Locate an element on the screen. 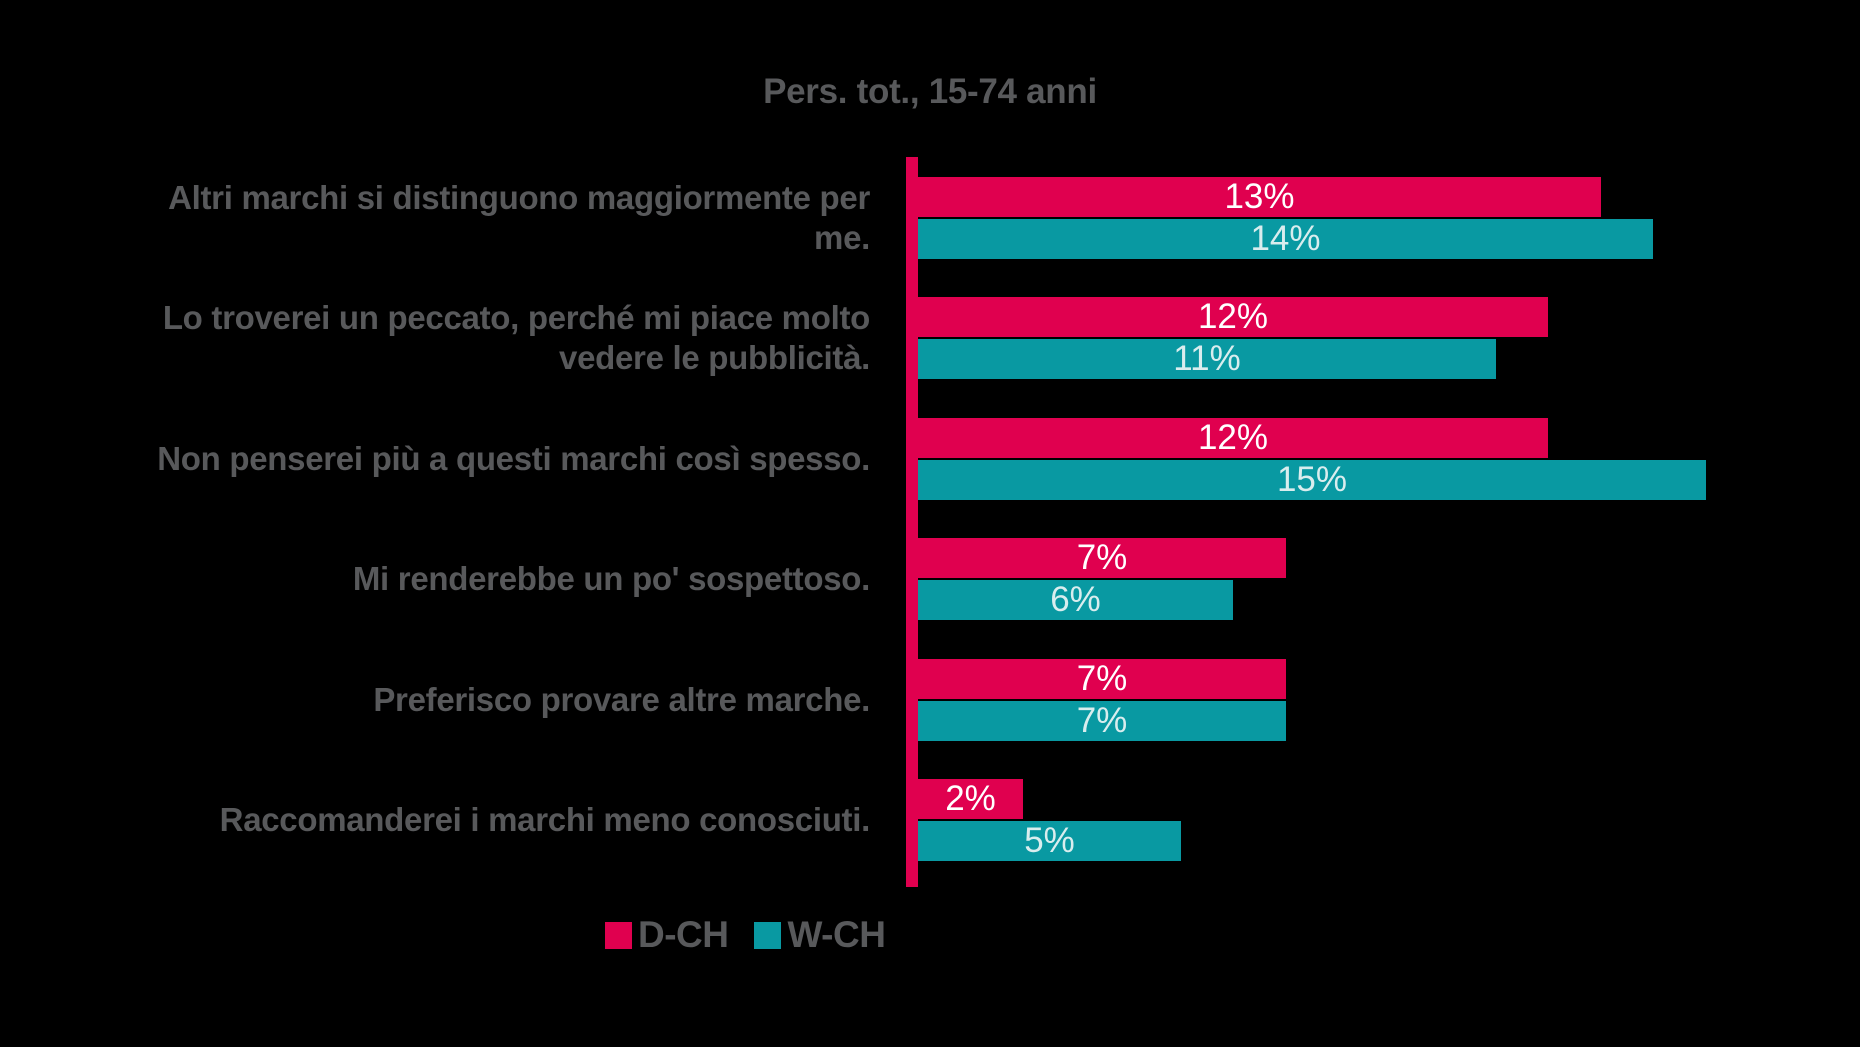 The image size is (1860, 1047). legend-label-wch: W-CH is located at coordinates (836, 934).